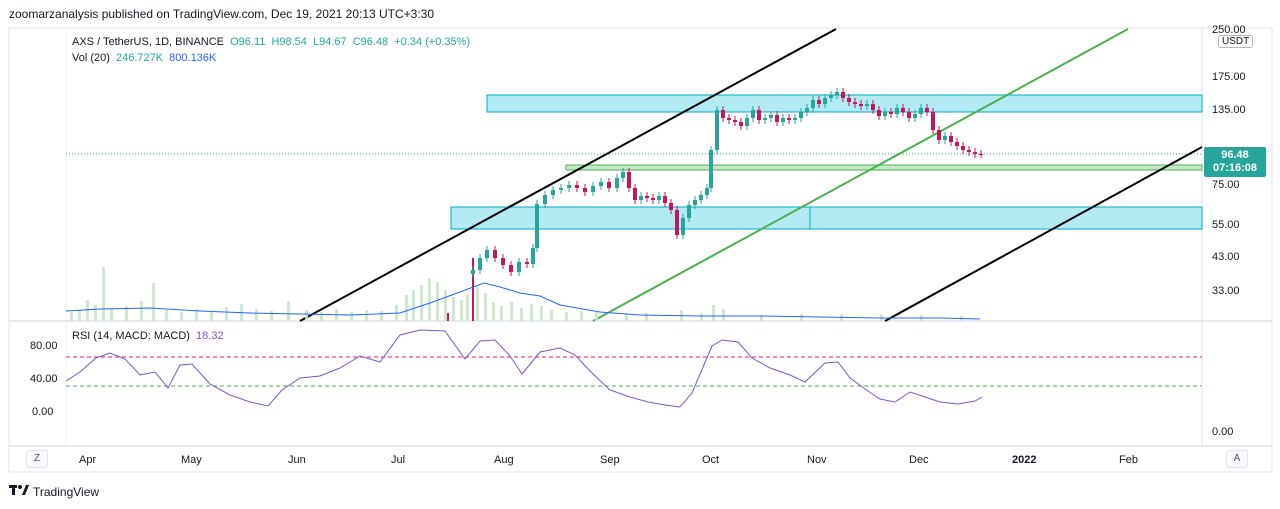 This screenshot has width=1280, height=509. Describe the element at coordinates (1226, 257) in the screenshot. I see `price-tick: 43.00` at that location.